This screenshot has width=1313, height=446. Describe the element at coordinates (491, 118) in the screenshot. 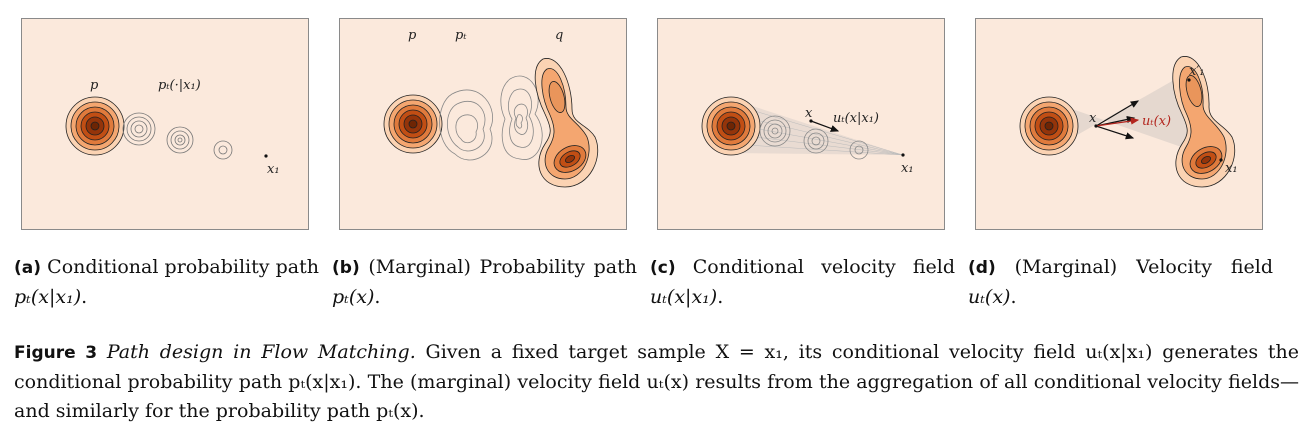

I see `marginal-path-contours` at that location.